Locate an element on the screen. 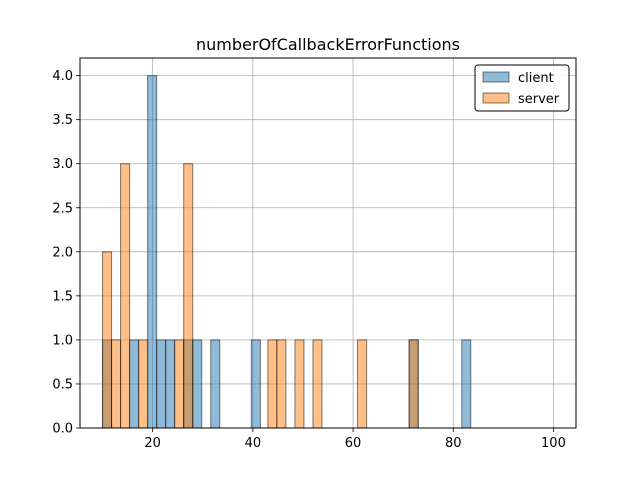 This screenshot has height=480, width=640. y-tick-label-3: 1.5 is located at coordinates (62, 296).